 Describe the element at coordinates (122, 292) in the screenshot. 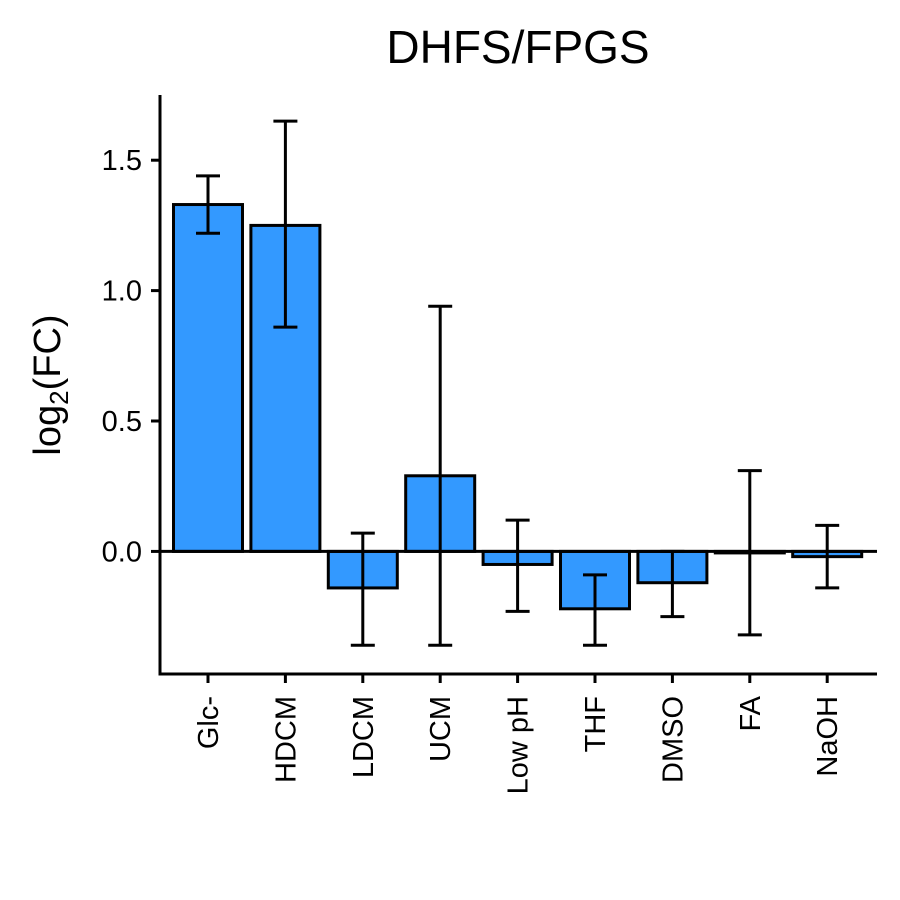

I see `y-tick-label: 1.0` at that location.